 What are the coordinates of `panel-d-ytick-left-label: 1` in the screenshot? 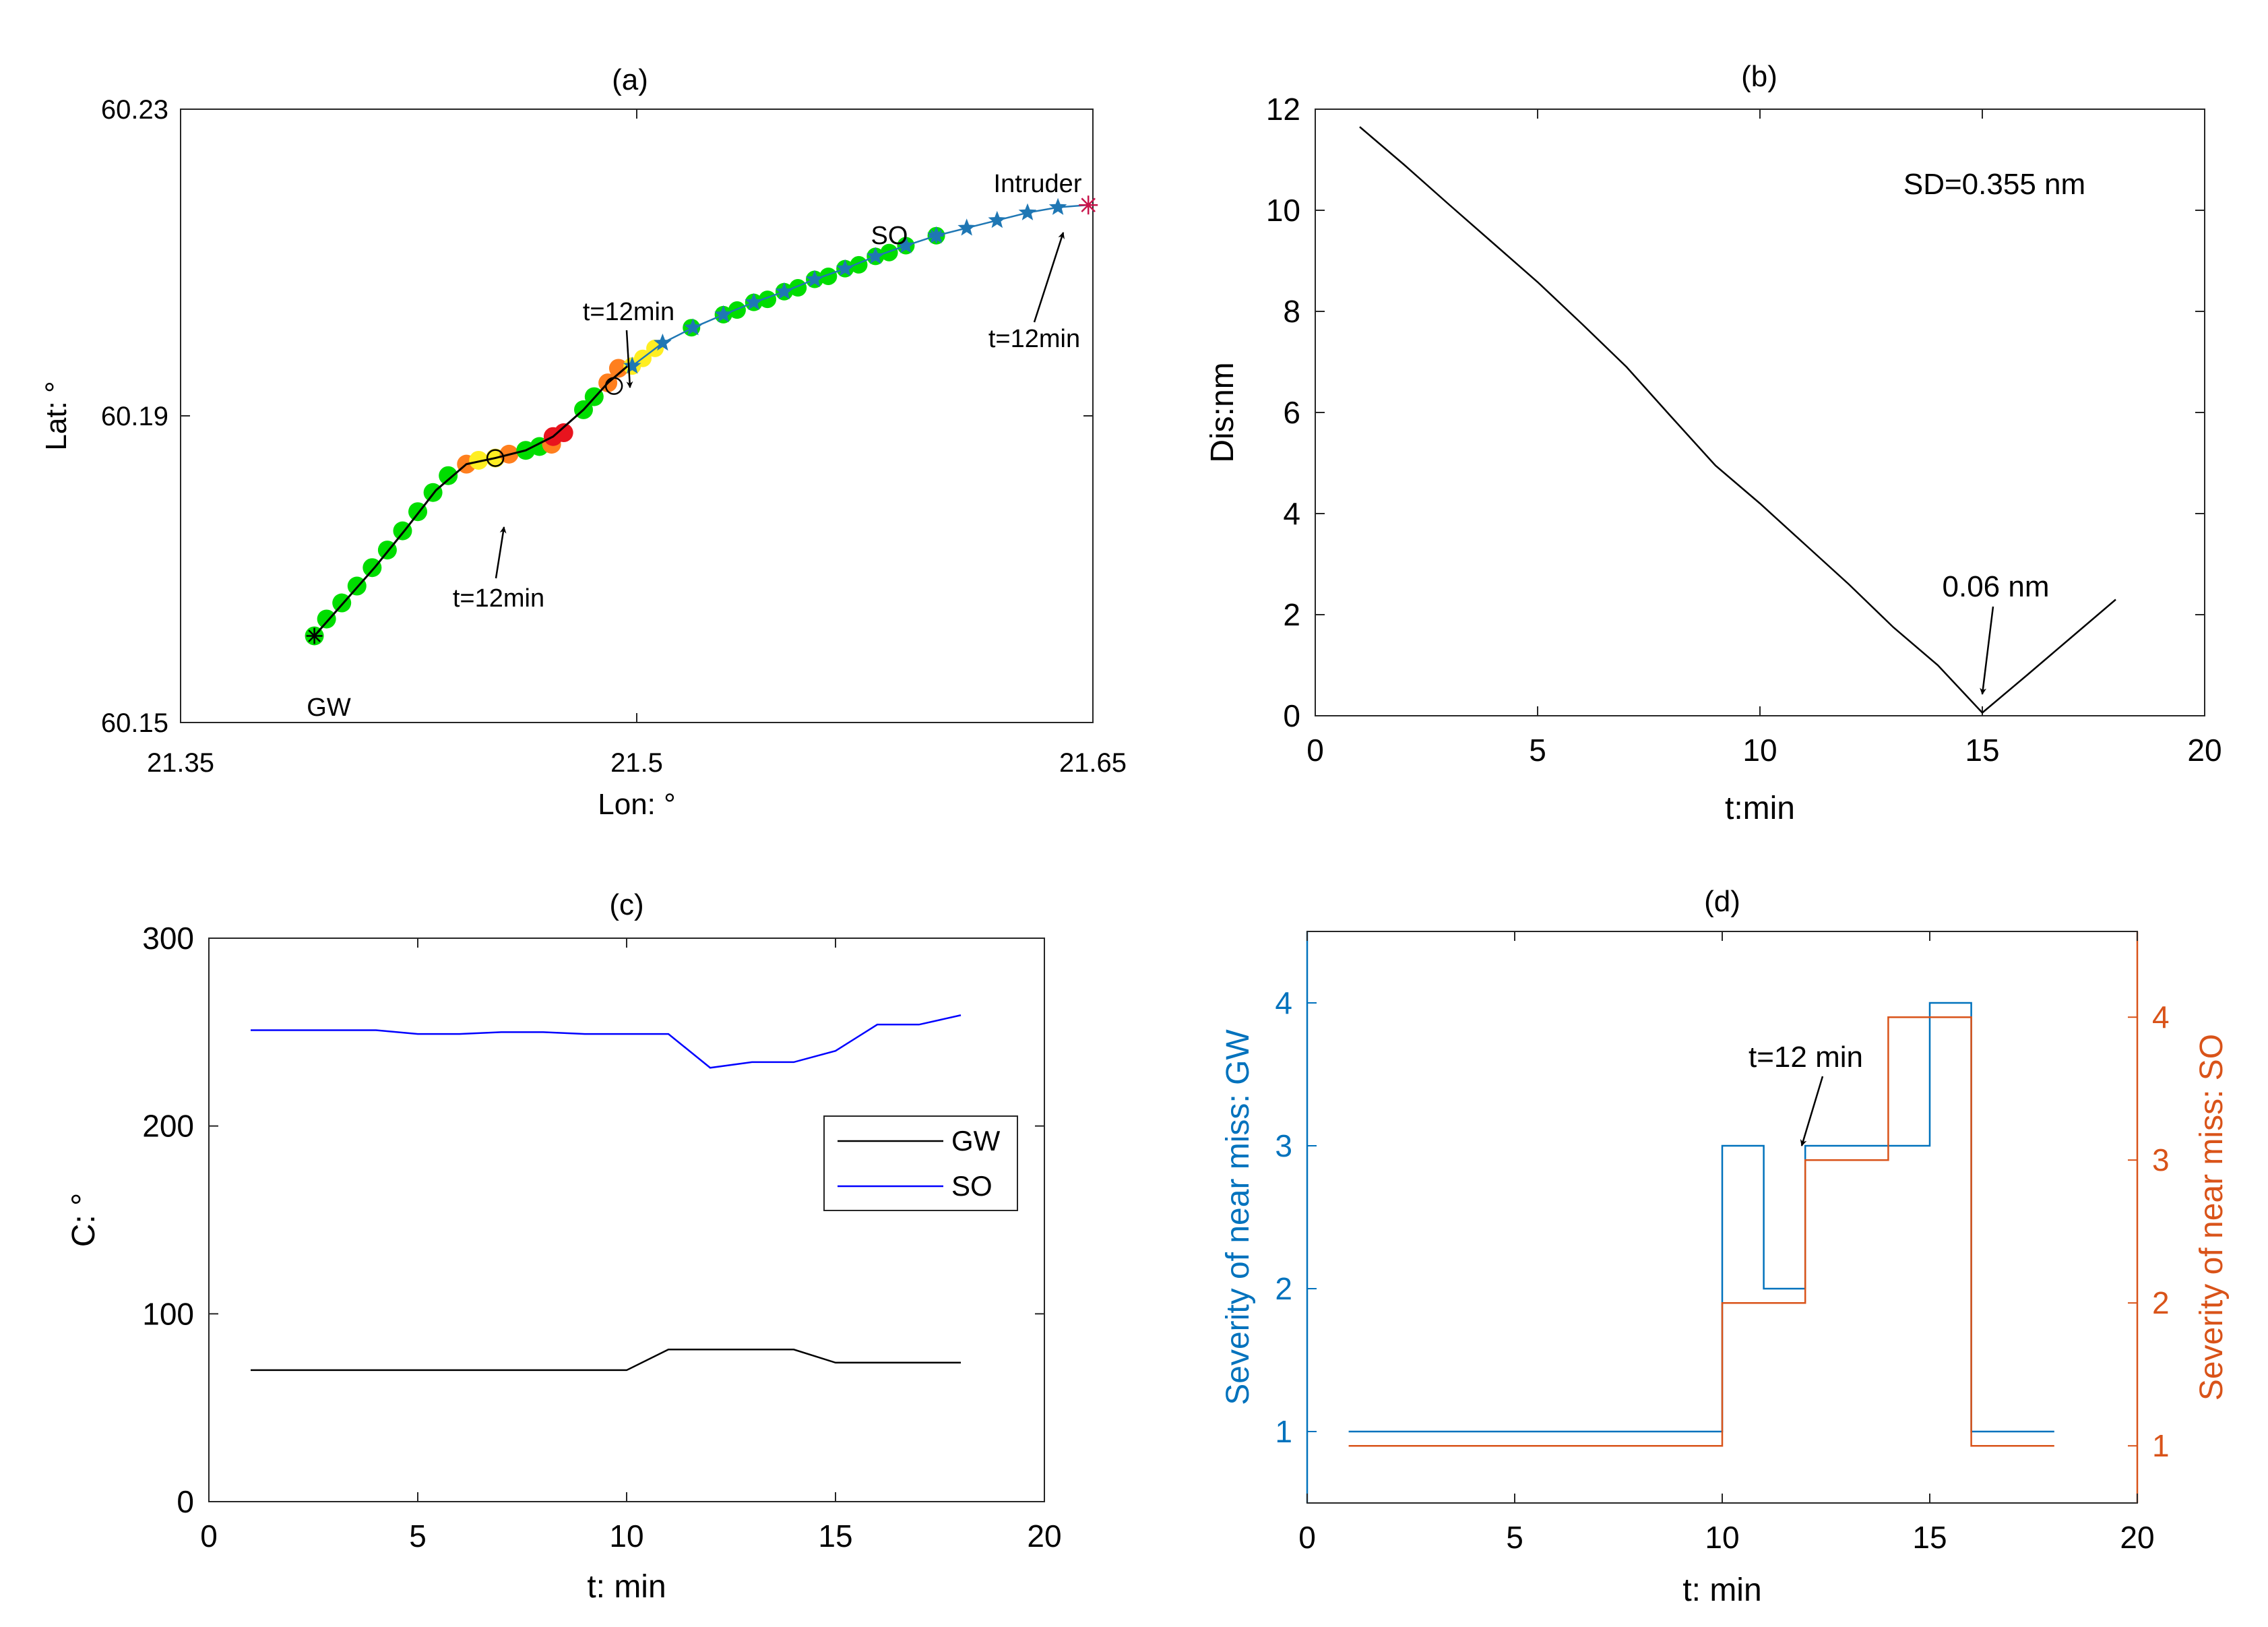 It's located at (1283, 1431).